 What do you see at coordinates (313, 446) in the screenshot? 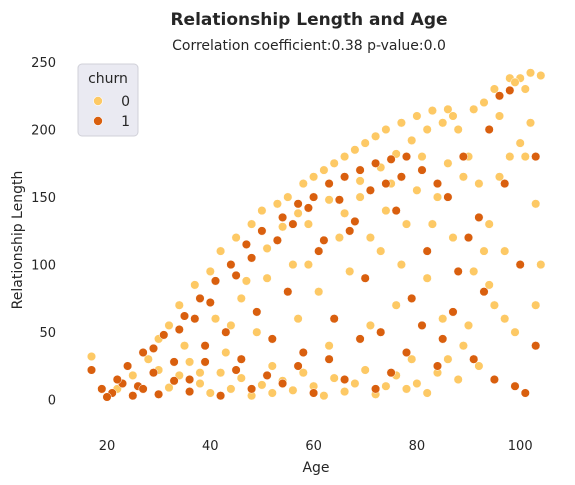
I see `x-tick-60: 60` at bounding box center [313, 446].